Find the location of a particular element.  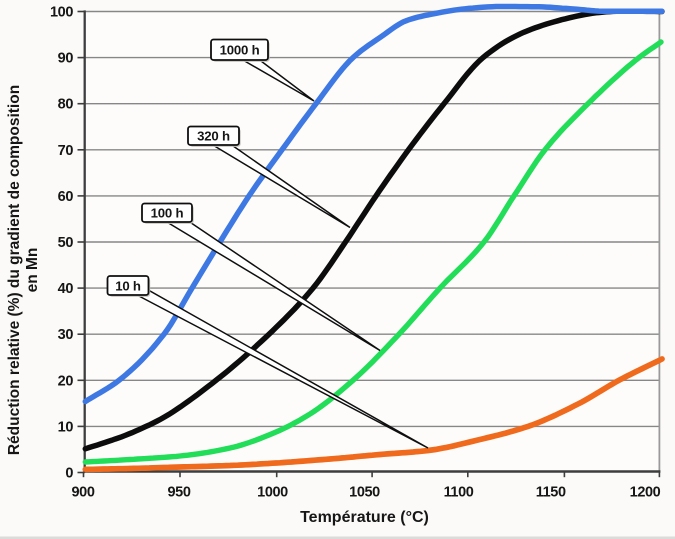

svg-text: 10 is located at coordinates (66, 427).